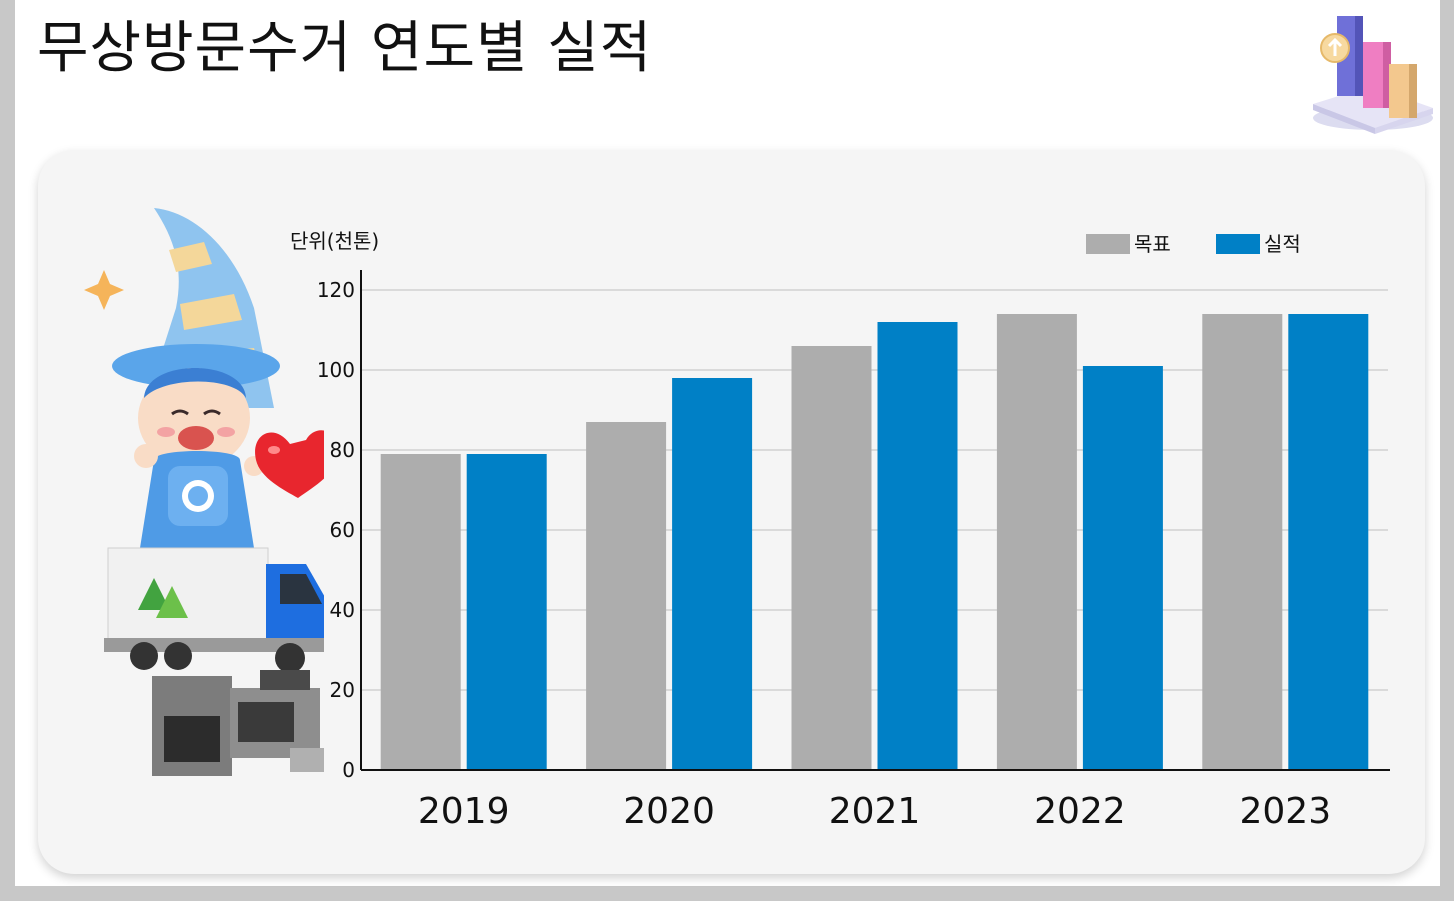 This screenshot has width=1454, height=901. Describe the element at coordinates (669, 811) in the screenshot. I see `x-tick-label: 2020` at that location.